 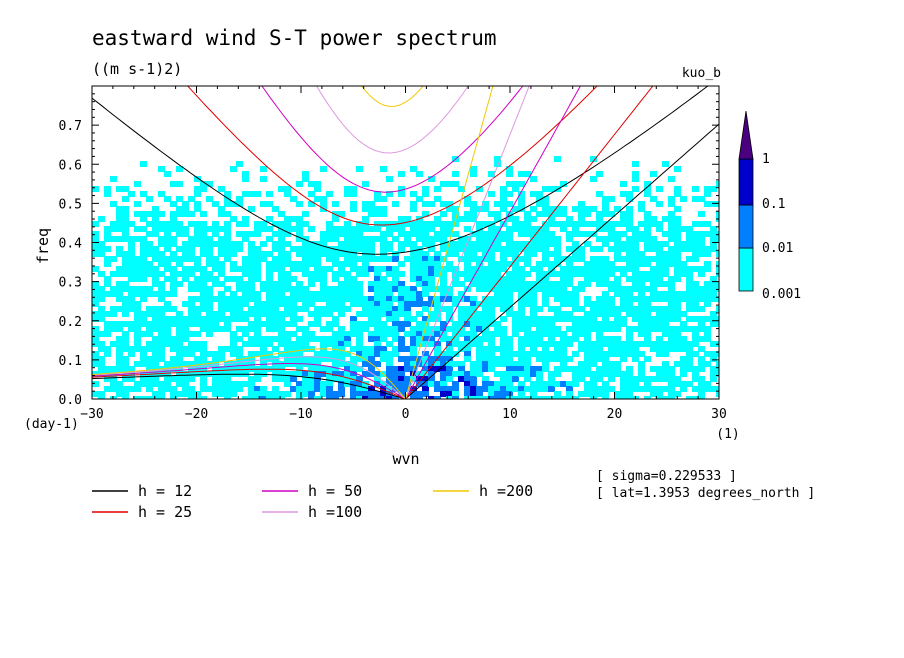 What do you see at coordinates (249, 381) in the screenshot?
I see `rossby-curve` at bounding box center [249, 381].